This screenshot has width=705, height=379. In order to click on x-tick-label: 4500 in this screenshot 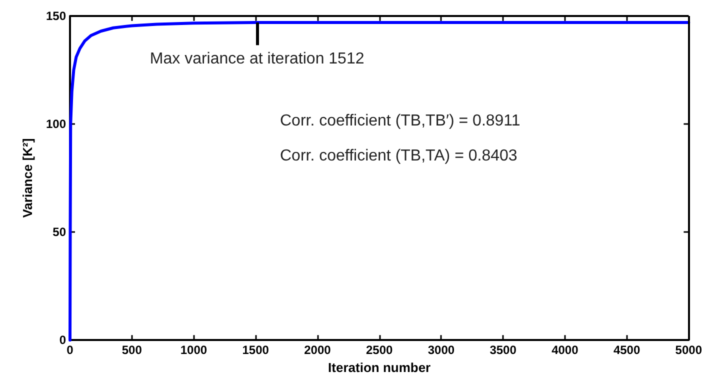, I will do `click(626, 350)`.